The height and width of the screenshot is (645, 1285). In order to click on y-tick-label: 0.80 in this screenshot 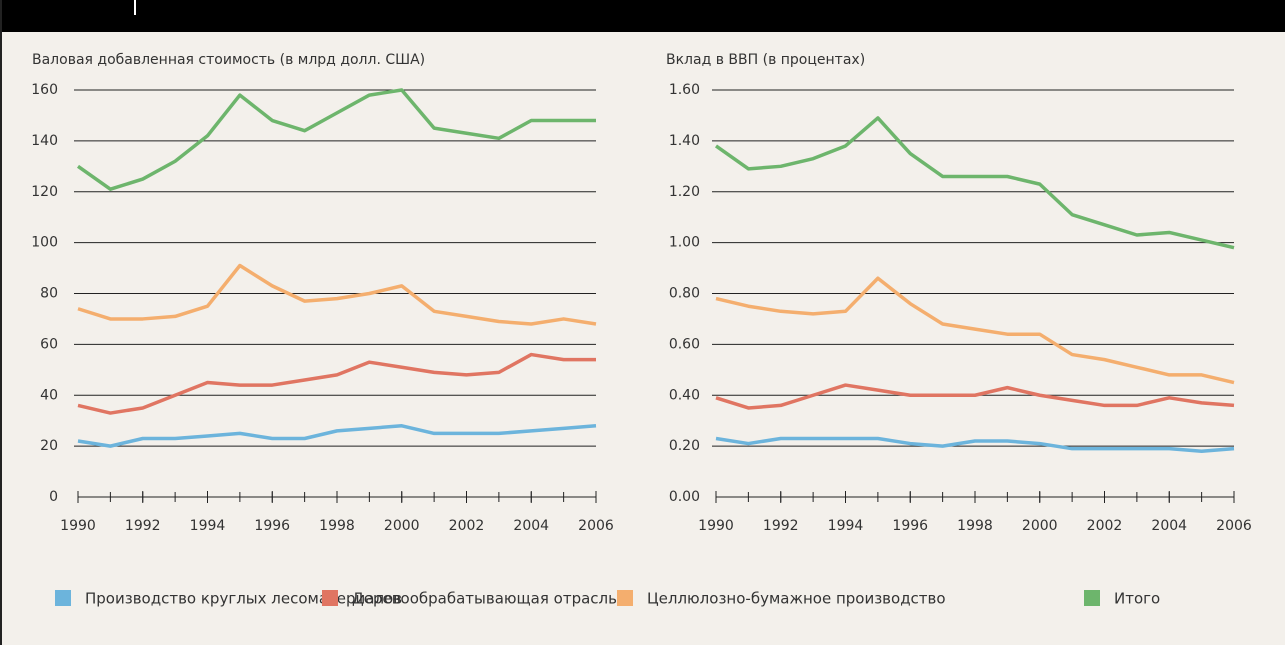, I will do `click(684, 294)`.